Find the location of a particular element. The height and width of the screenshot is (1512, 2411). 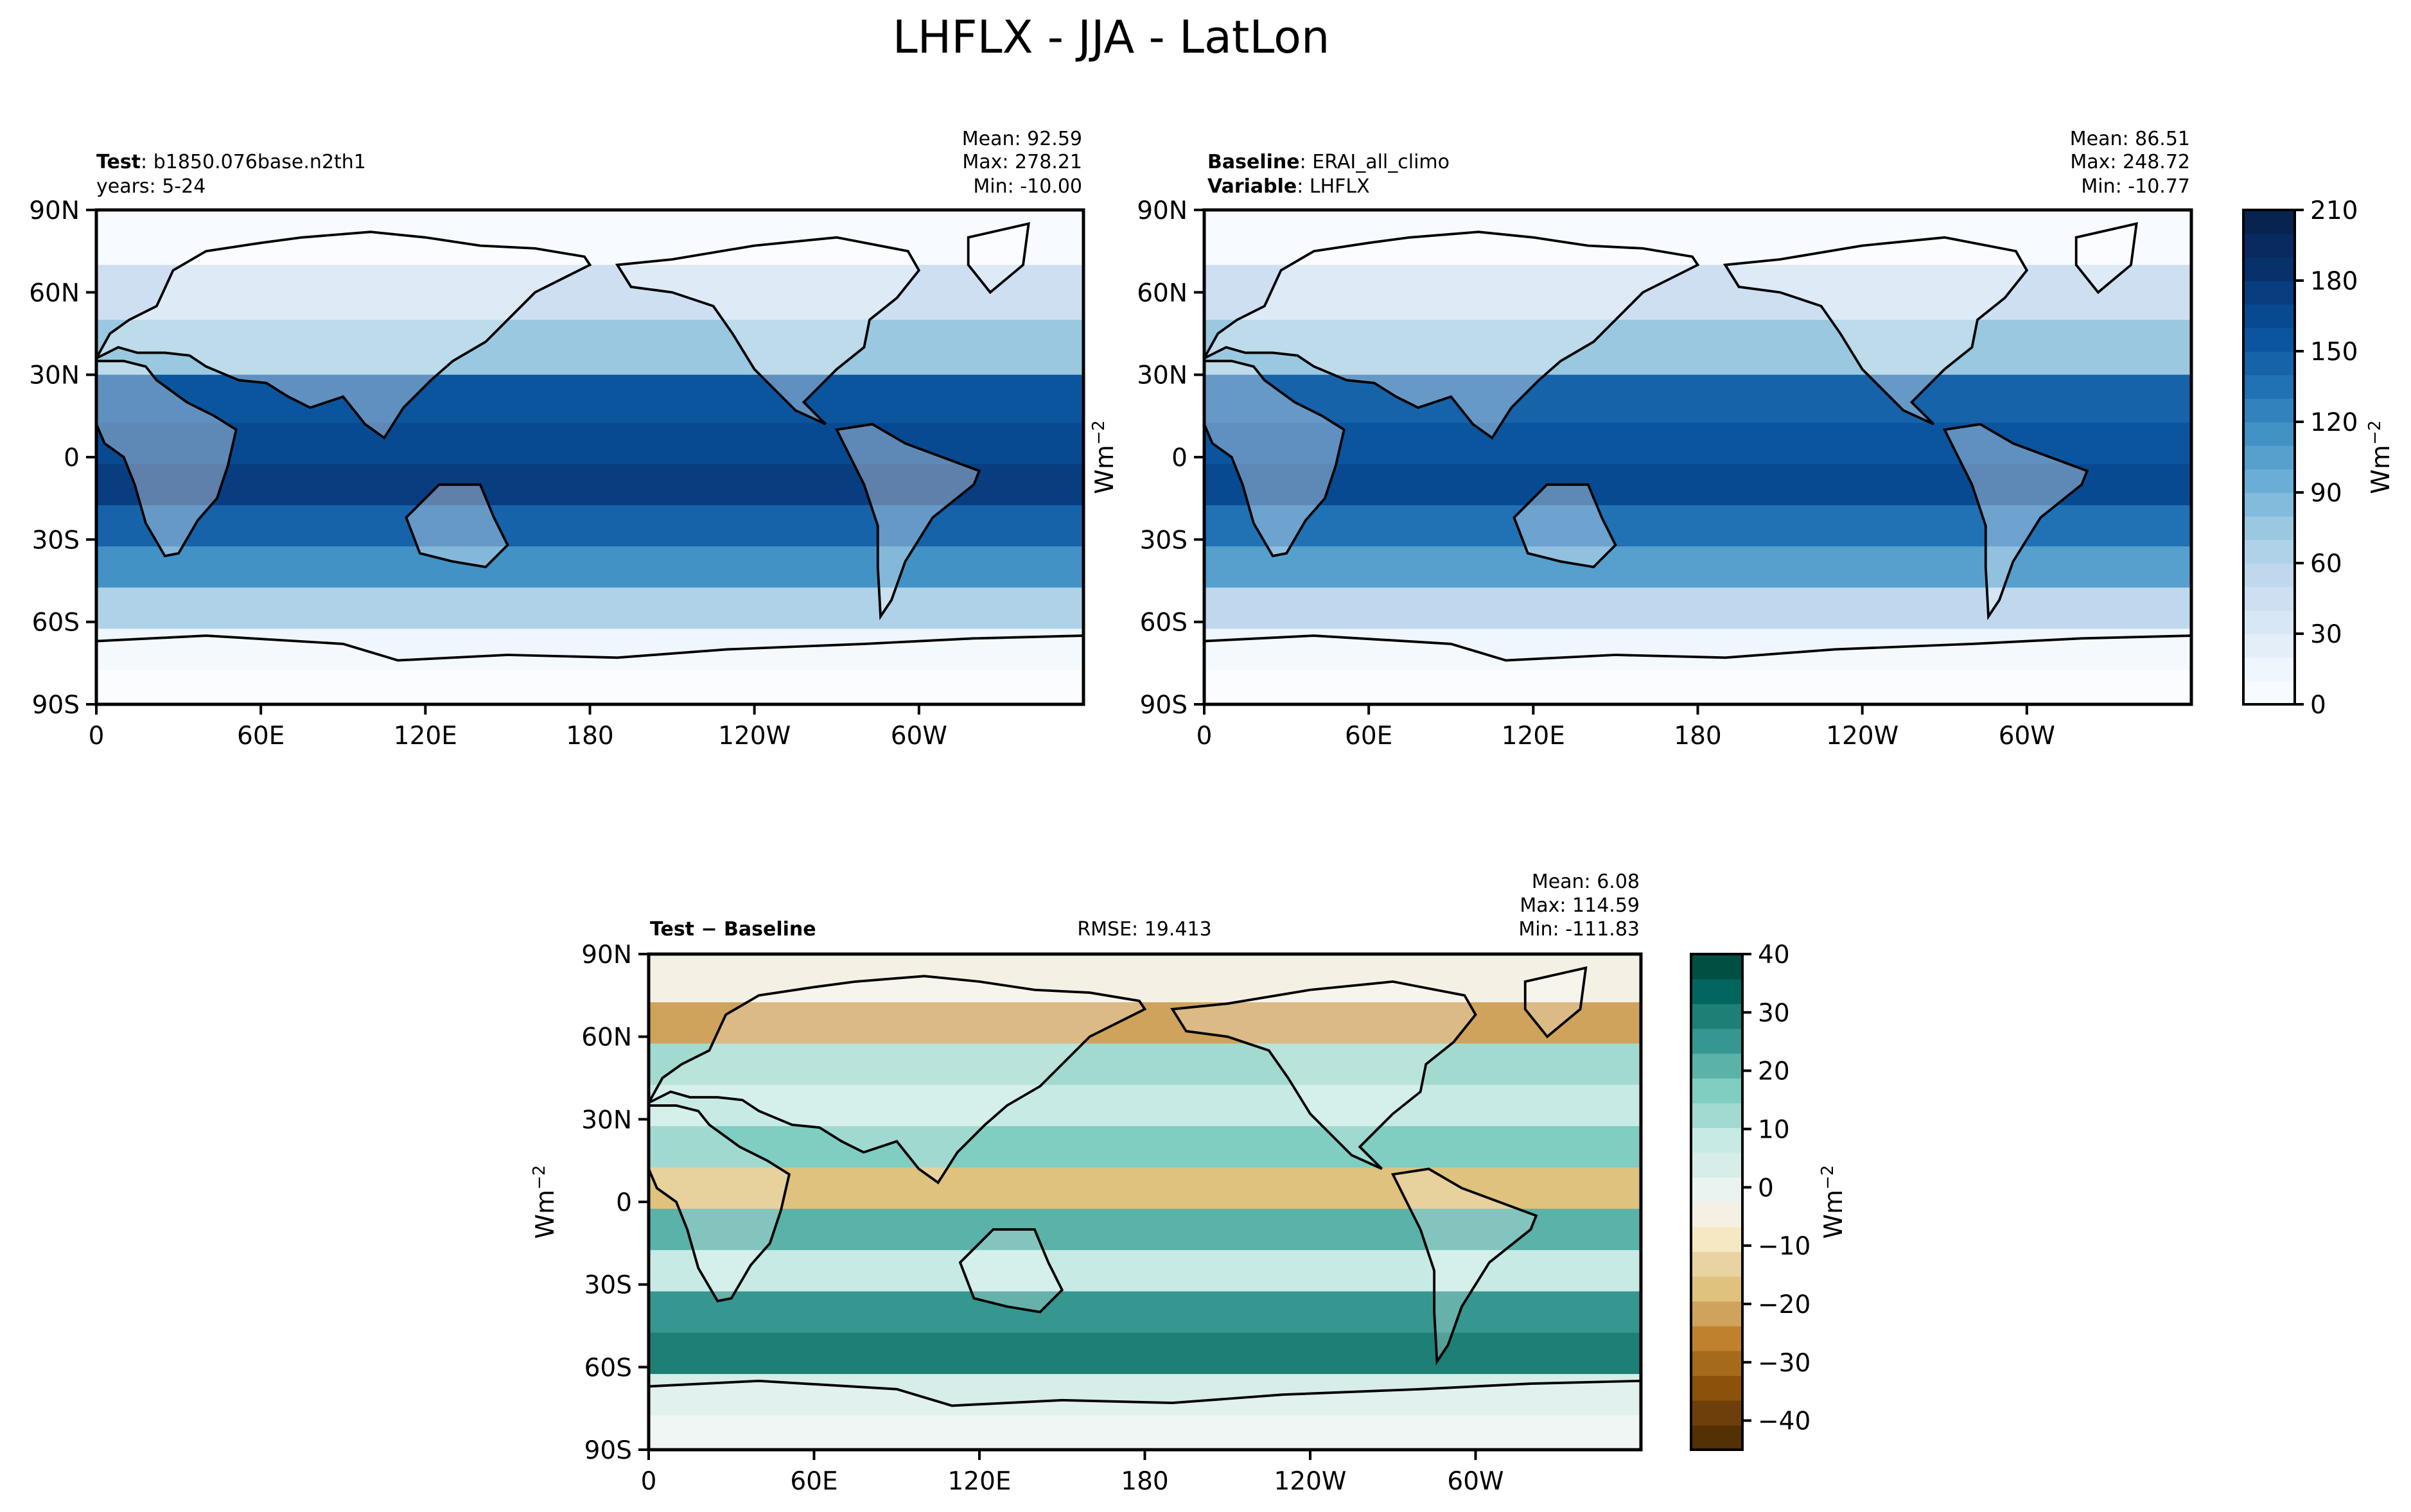

test-greenland is located at coordinates (999, 258).